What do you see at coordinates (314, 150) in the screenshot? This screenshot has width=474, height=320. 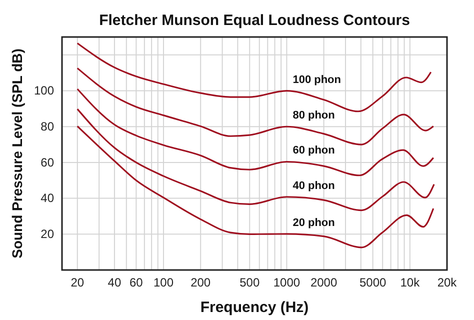 I see `series-label: 60 phon` at bounding box center [314, 150].